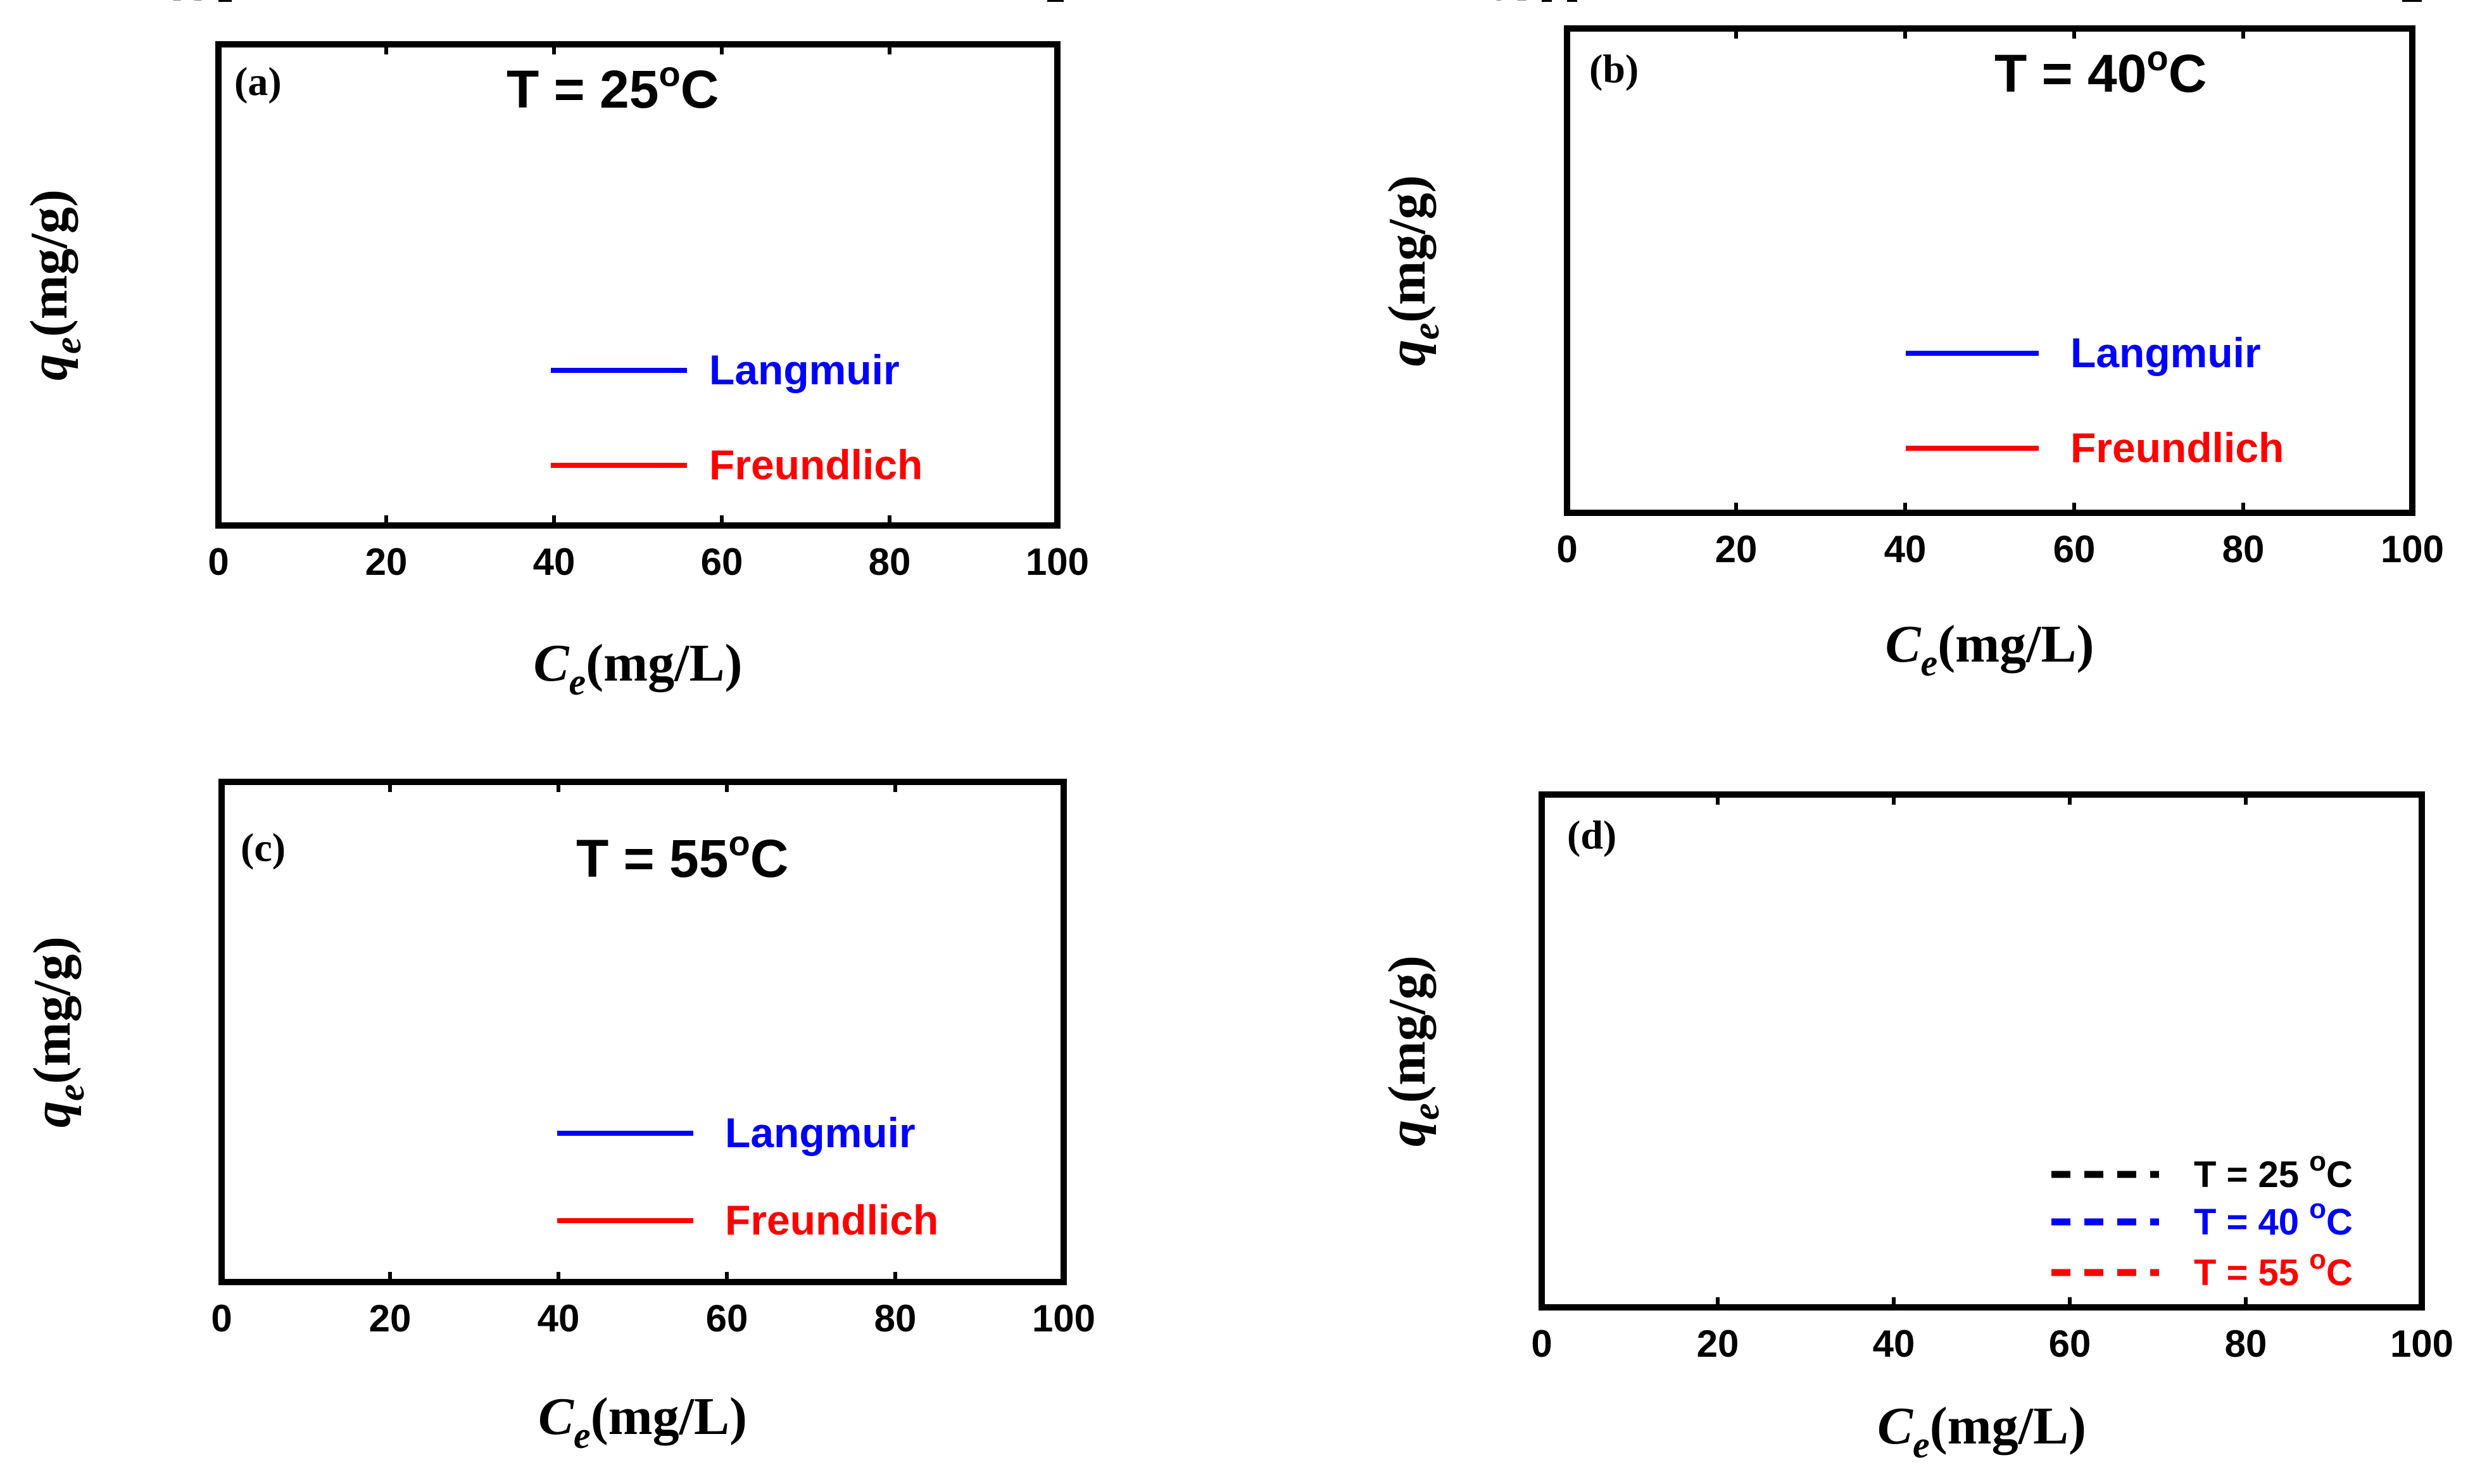 The width and height of the screenshot is (2487, 1484). I want to click on chart-title: T = 40oC, so click(2100, 70).